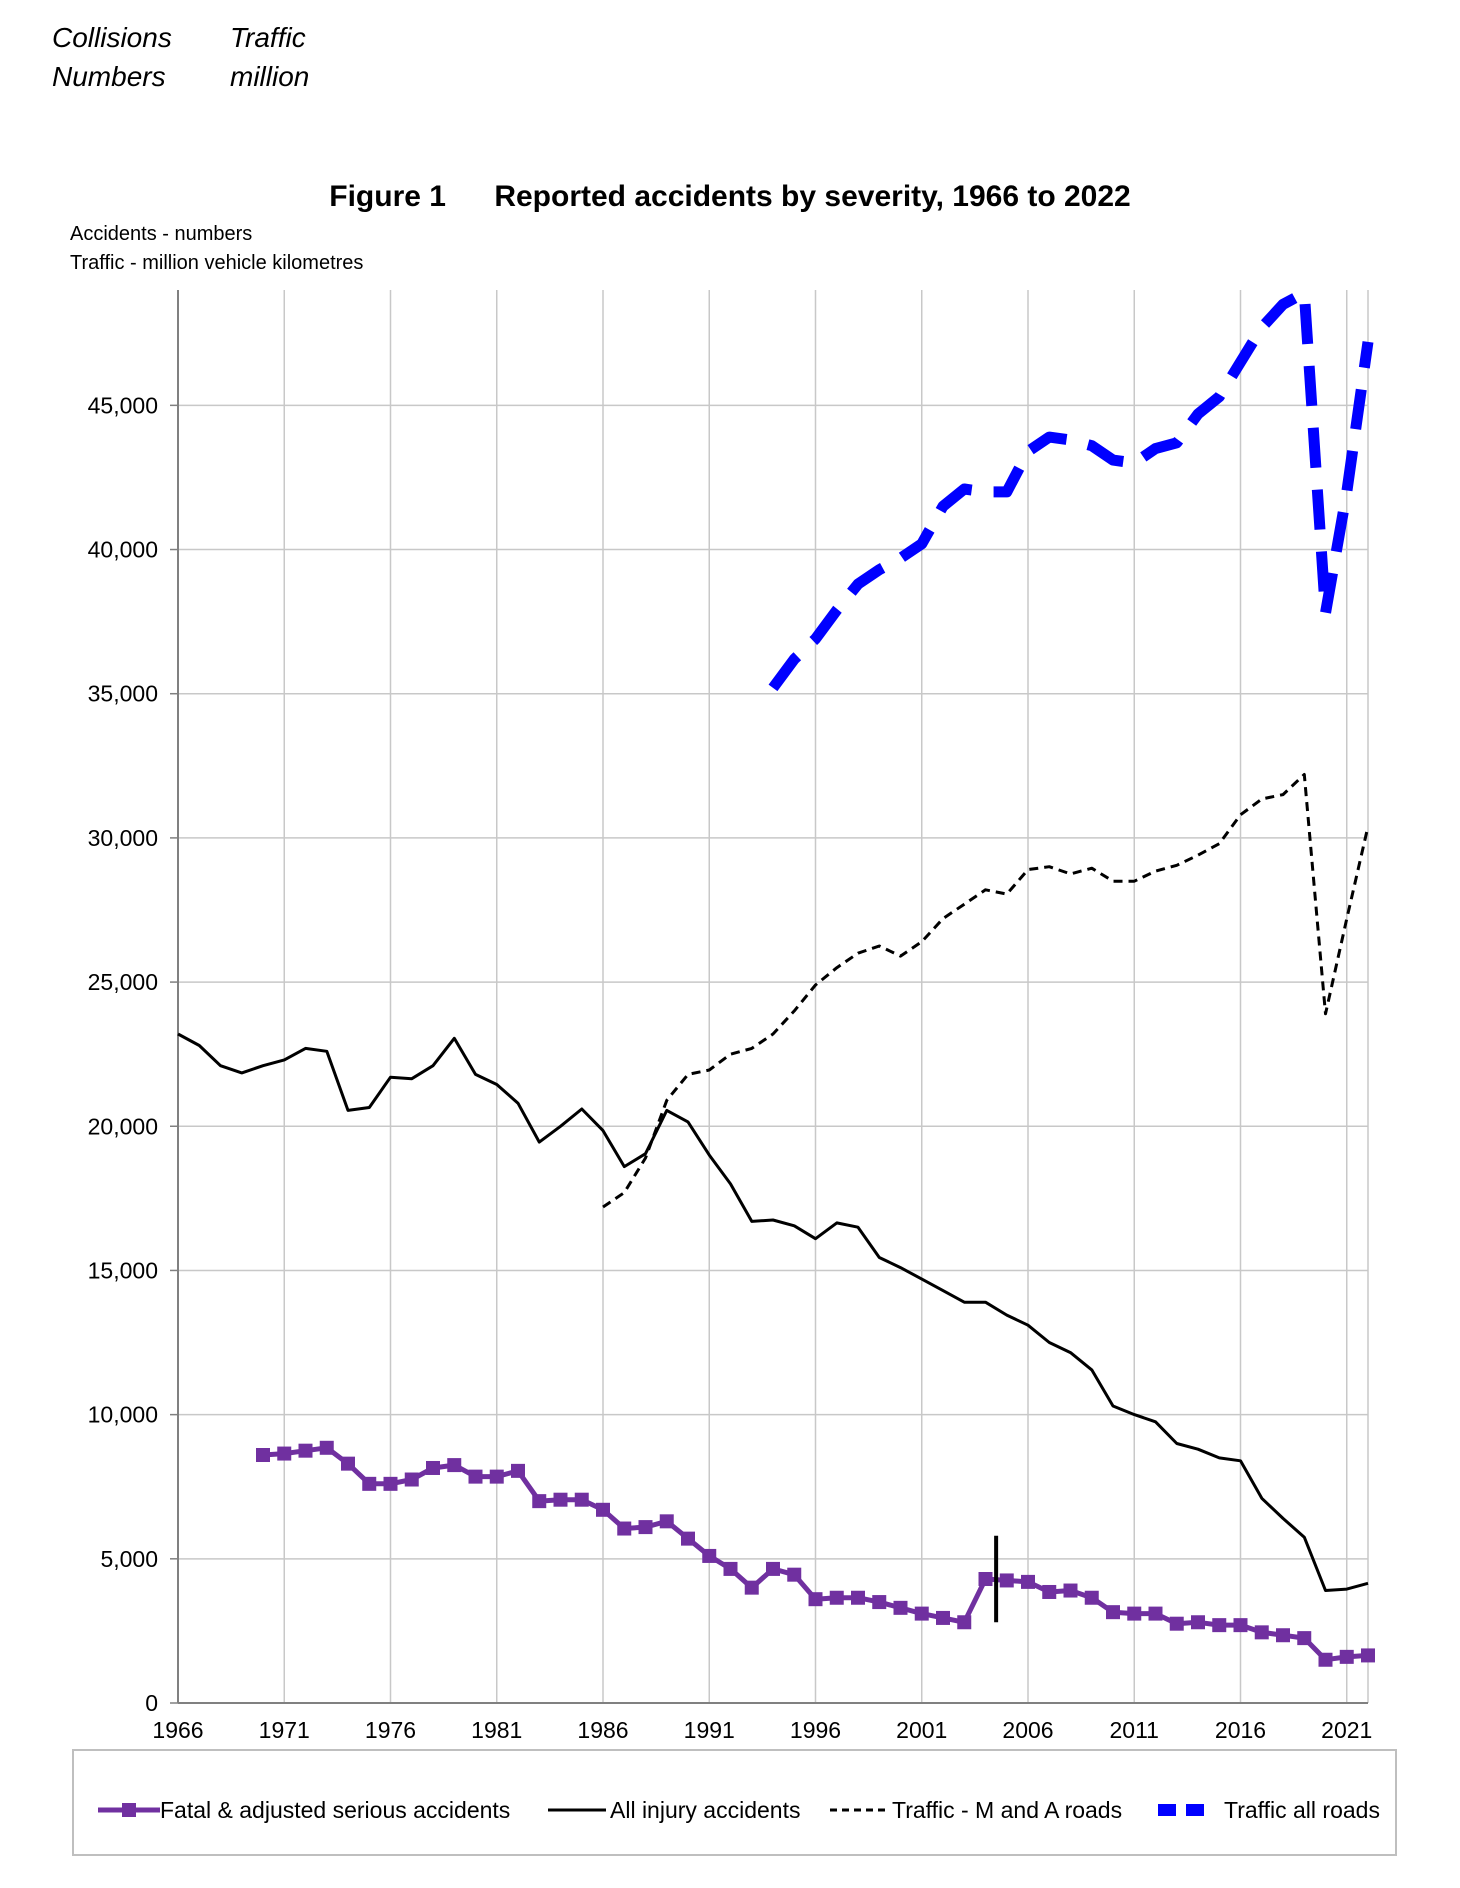 This screenshot has width=1460, height=1888. Describe the element at coordinates (1071, 489) in the screenshot. I see `series-line-traffic-all-roads` at that location.